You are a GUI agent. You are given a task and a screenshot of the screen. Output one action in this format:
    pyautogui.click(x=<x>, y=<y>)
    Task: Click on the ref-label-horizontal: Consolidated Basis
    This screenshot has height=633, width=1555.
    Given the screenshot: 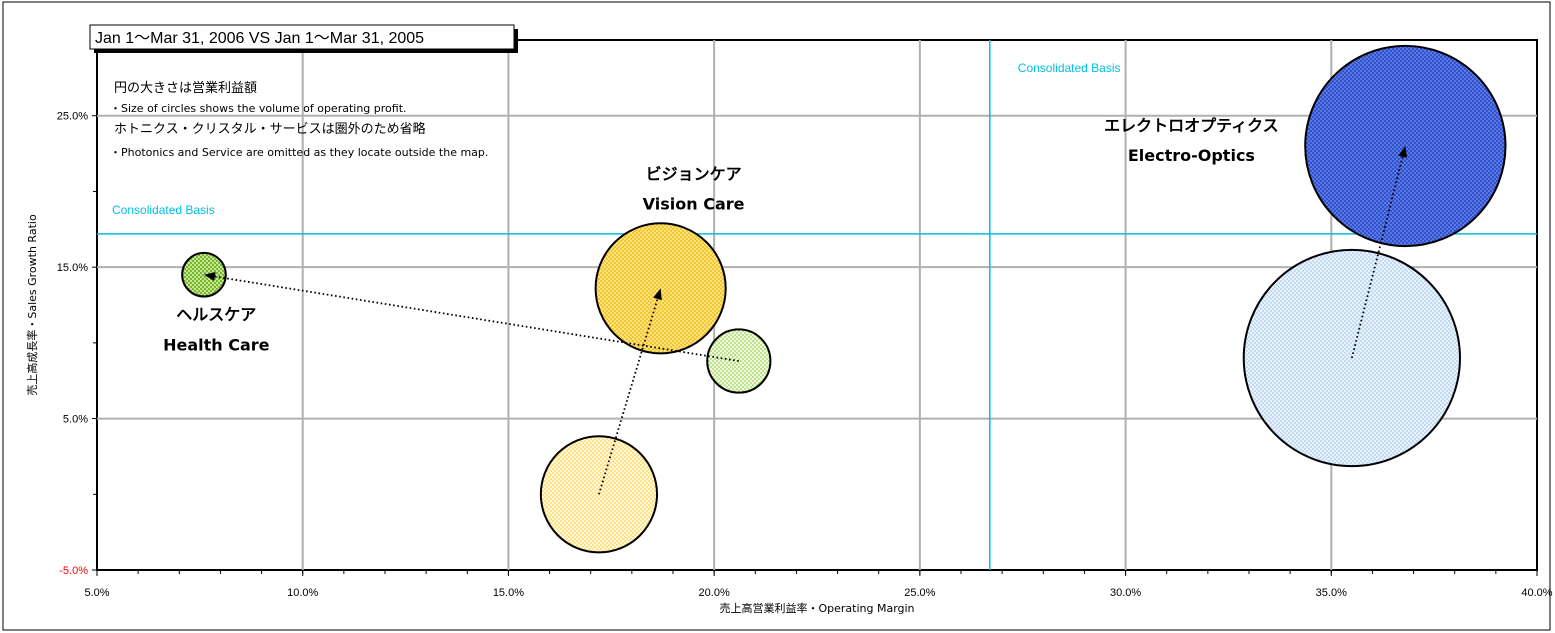 What is the action you would take?
    pyautogui.click(x=163, y=210)
    